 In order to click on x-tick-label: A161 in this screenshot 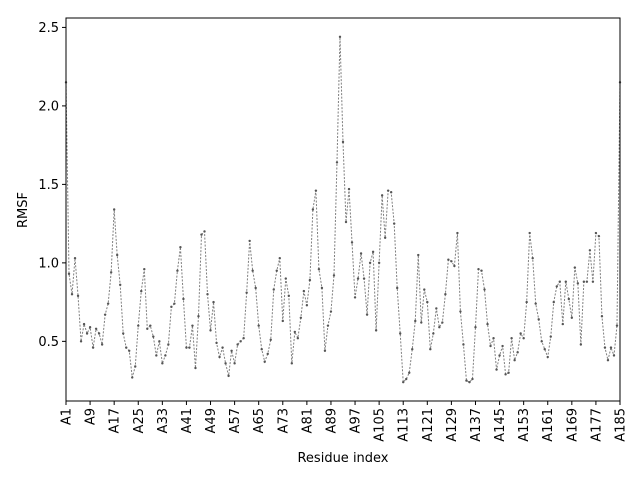, I will do `click(548, 425)`.